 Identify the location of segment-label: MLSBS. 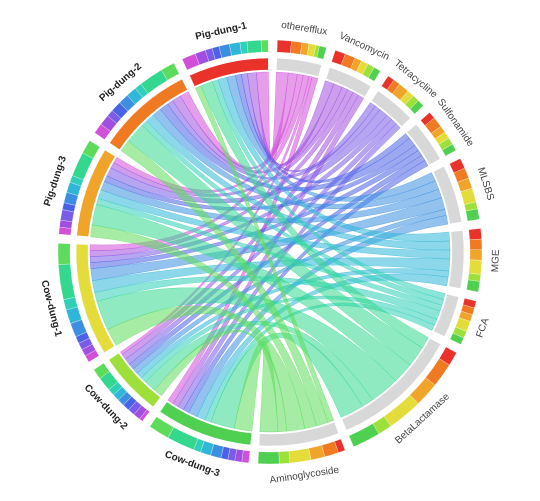
(485, 184).